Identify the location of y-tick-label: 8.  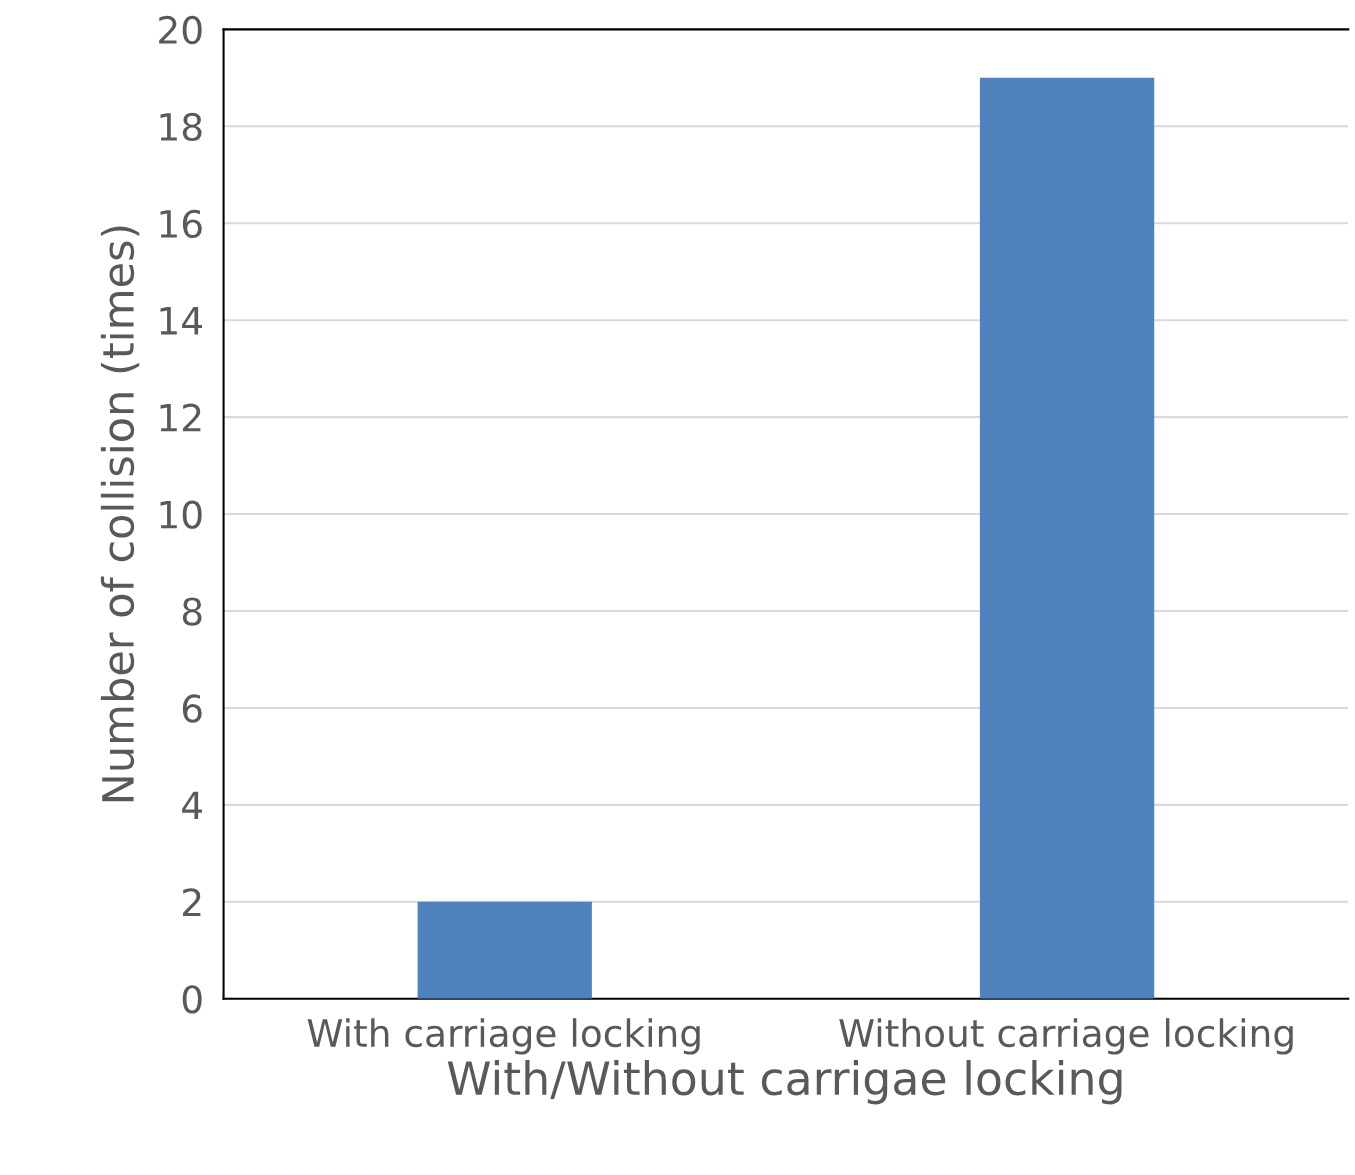
(192, 611).